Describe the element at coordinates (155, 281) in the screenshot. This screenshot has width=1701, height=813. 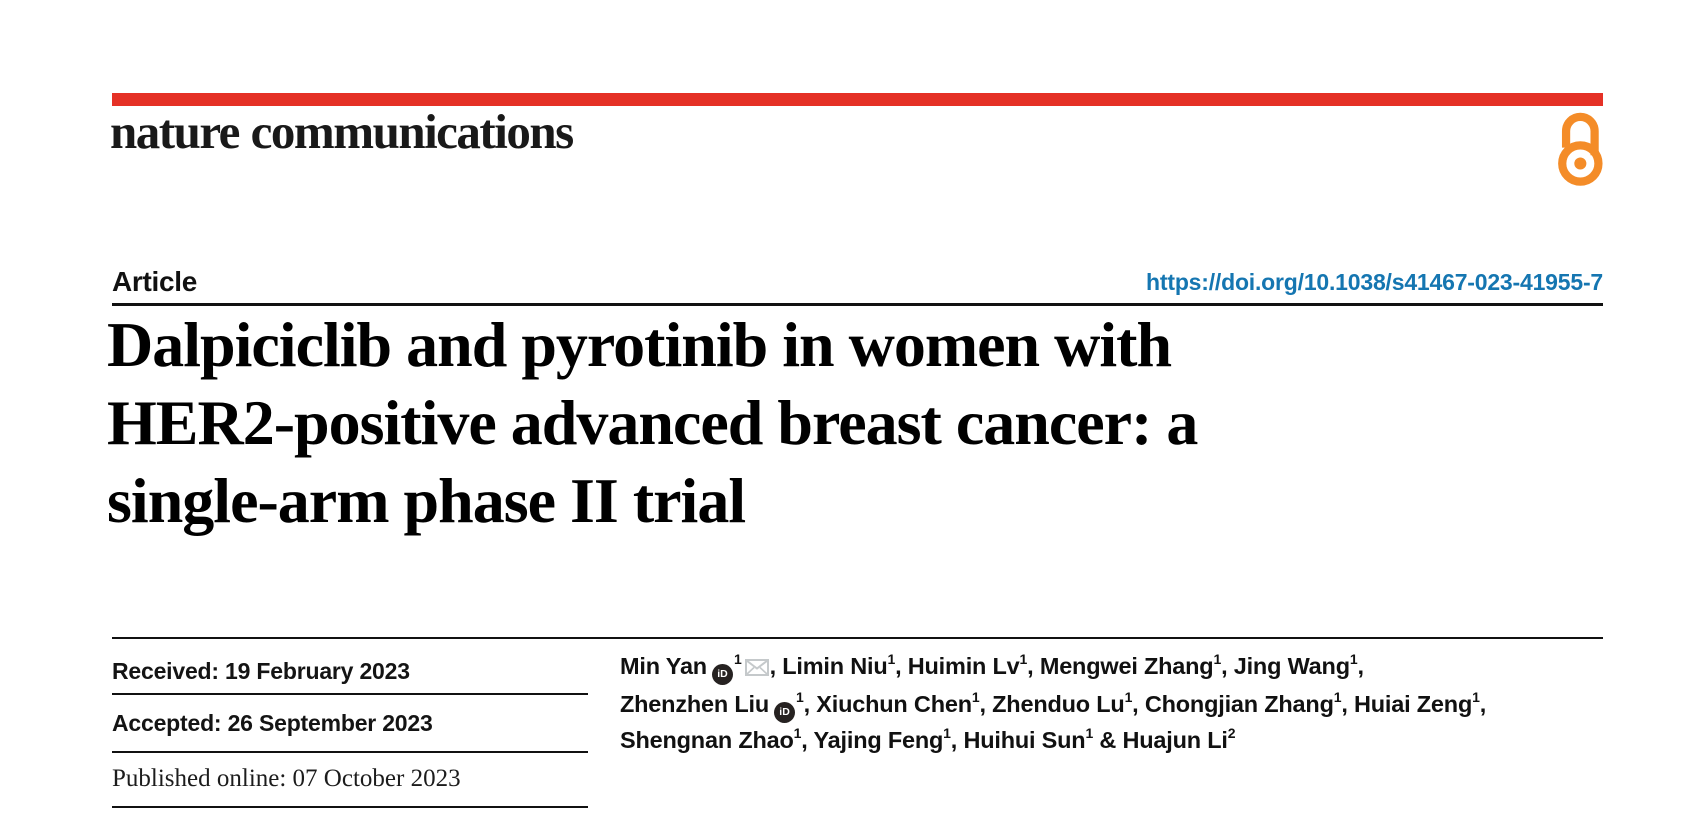
I see `article-type-label: Article` at that location.